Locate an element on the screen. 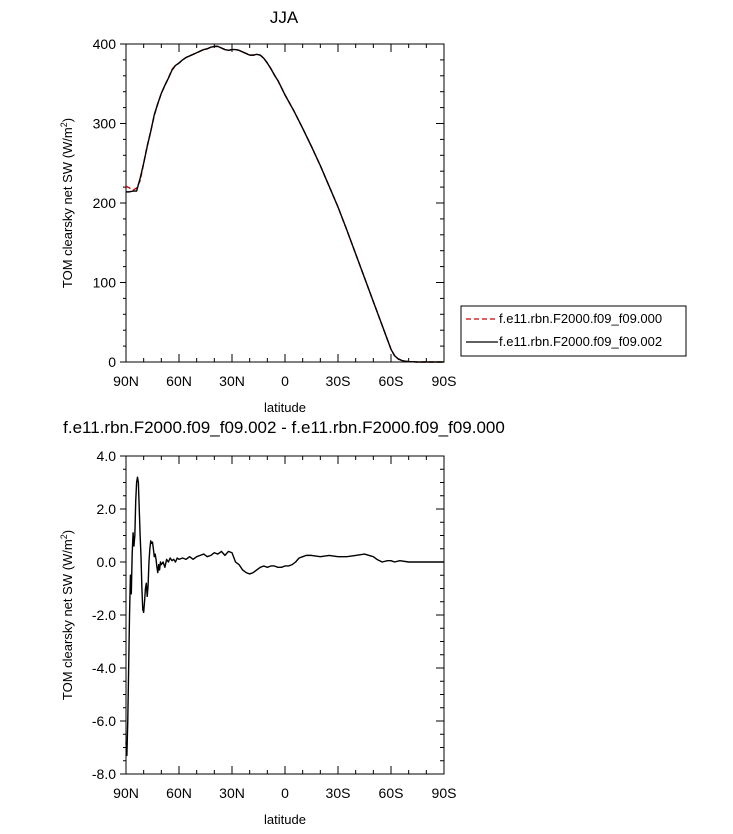 Image resolution: width=733 pixels, height=834 pixels. y-tick-label: 0 is located at coordinates (112, 362).